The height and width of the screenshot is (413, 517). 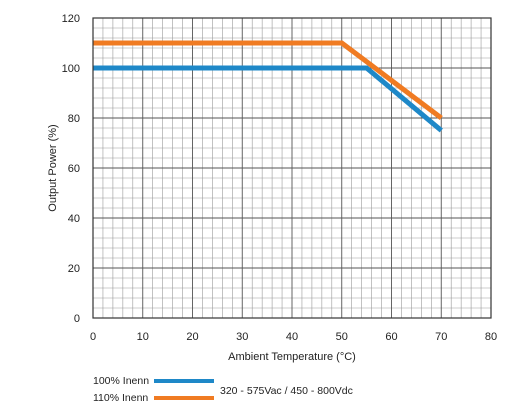 I want to click on x-tick-label: 0, so click(x=93, y=337).